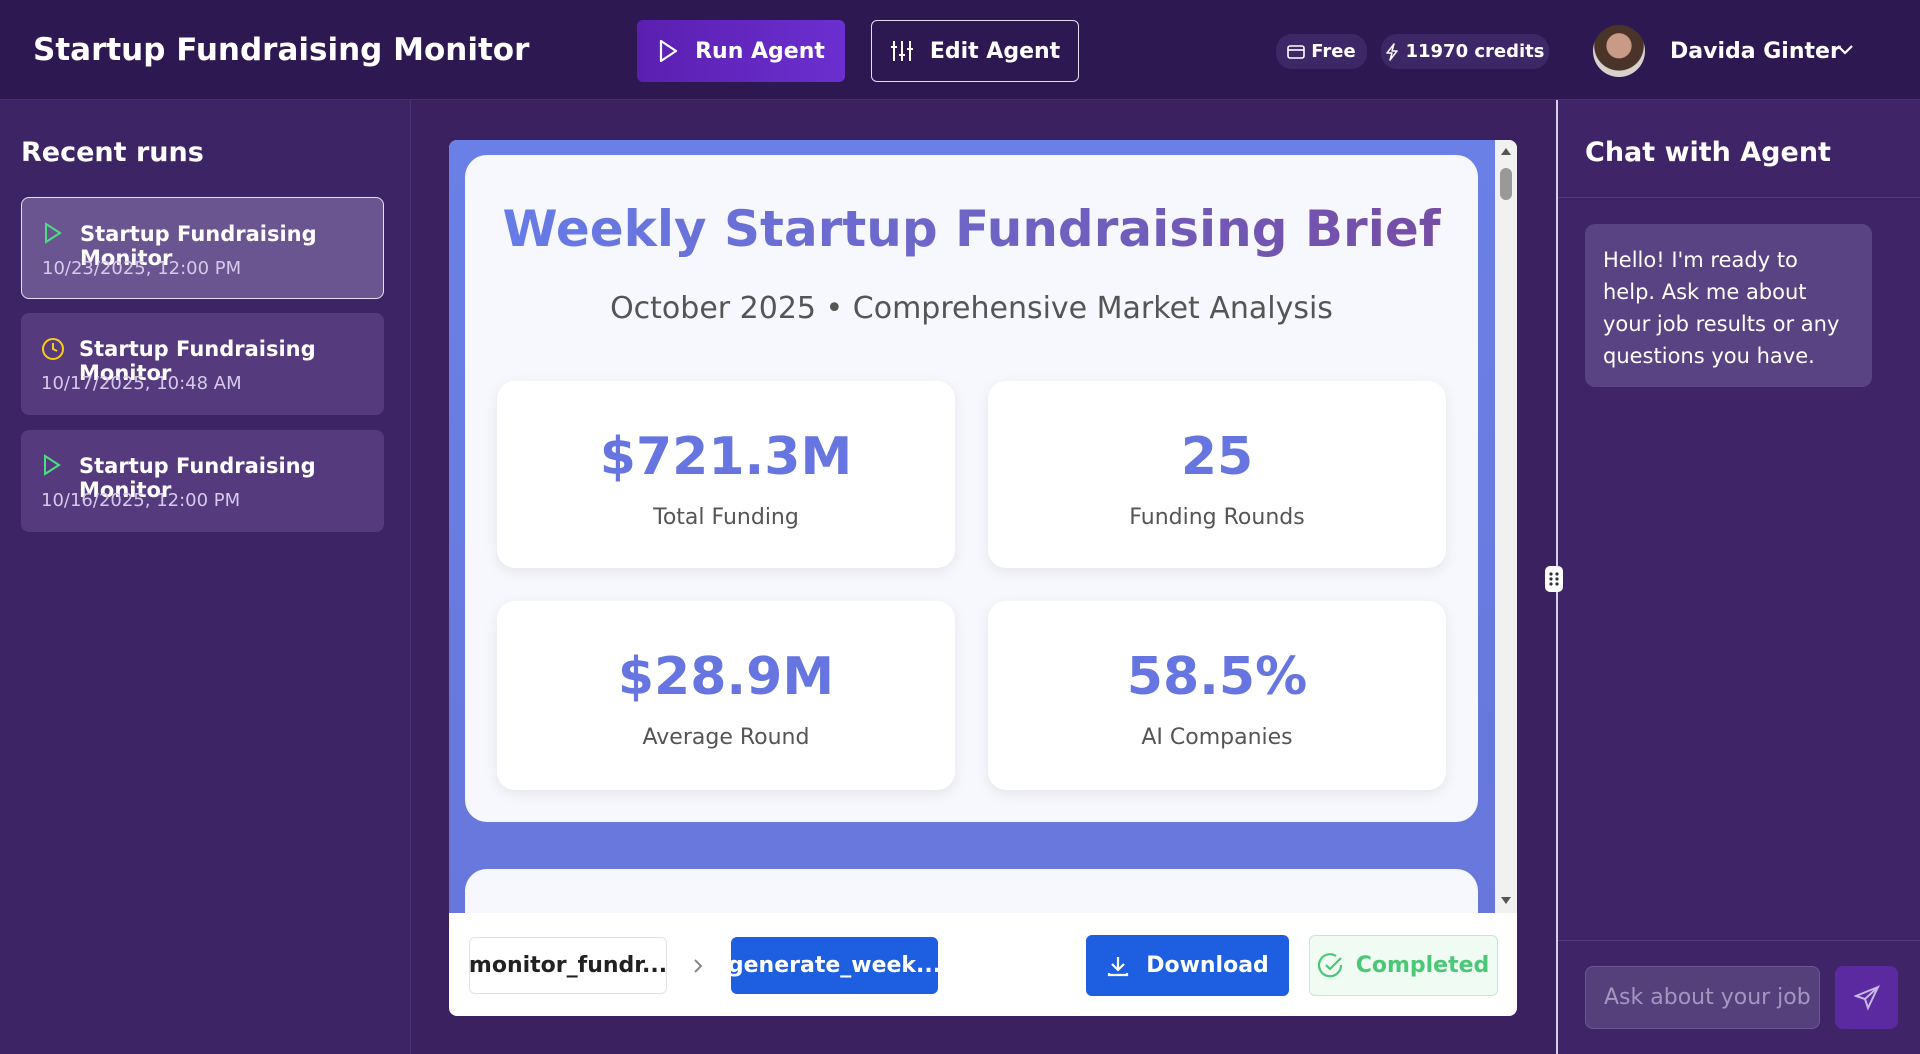  I want to click on chat-input: Ask about your job r, so click(1702, 997).